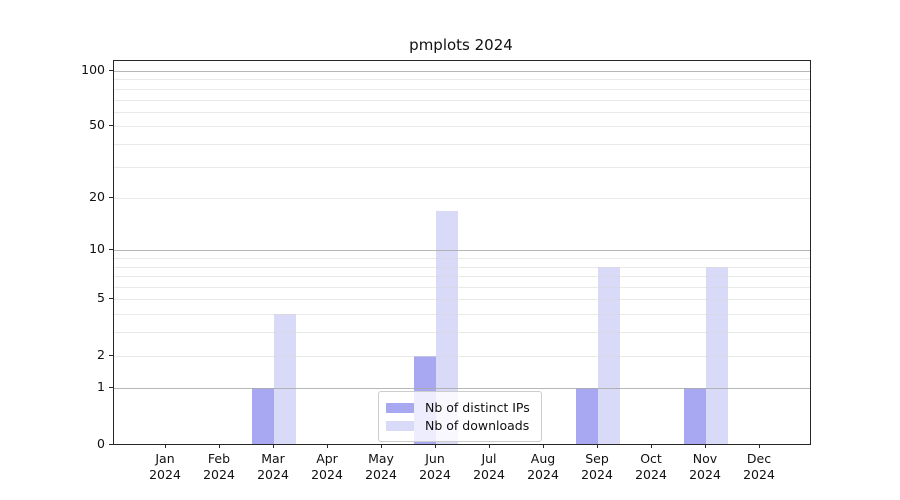  I want to click on y-tick-label: 5, so click(101, 298).